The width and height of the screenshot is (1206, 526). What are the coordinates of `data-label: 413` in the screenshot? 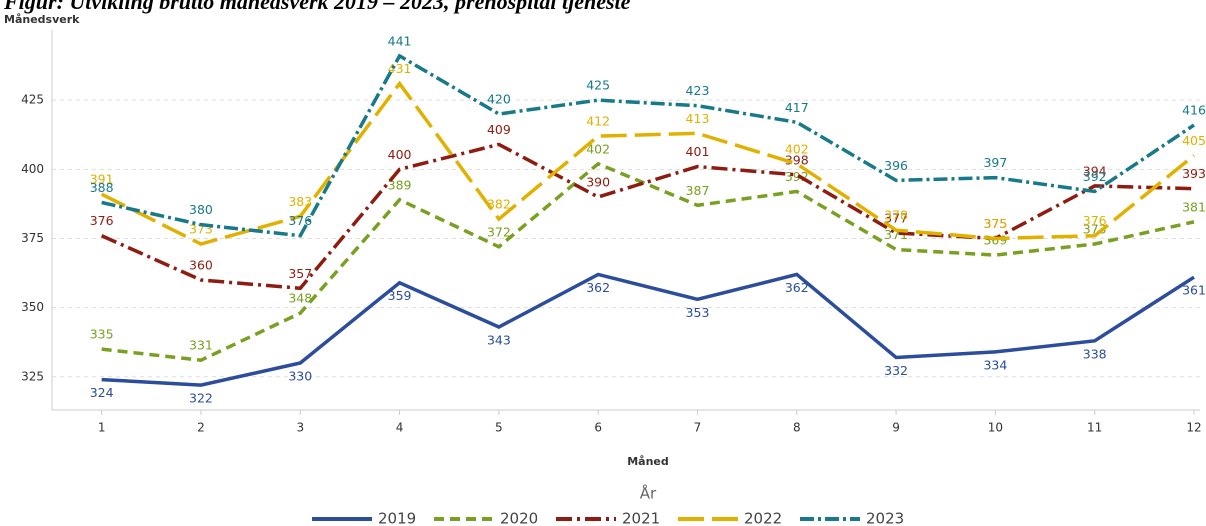 It's located at (698, 118).